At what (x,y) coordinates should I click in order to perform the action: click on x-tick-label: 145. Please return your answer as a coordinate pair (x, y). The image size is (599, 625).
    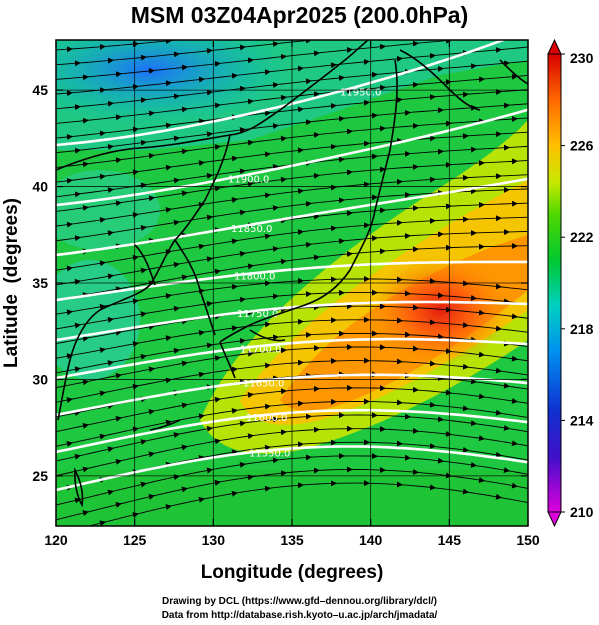
    Looking at the image, I should click on (450, 540).